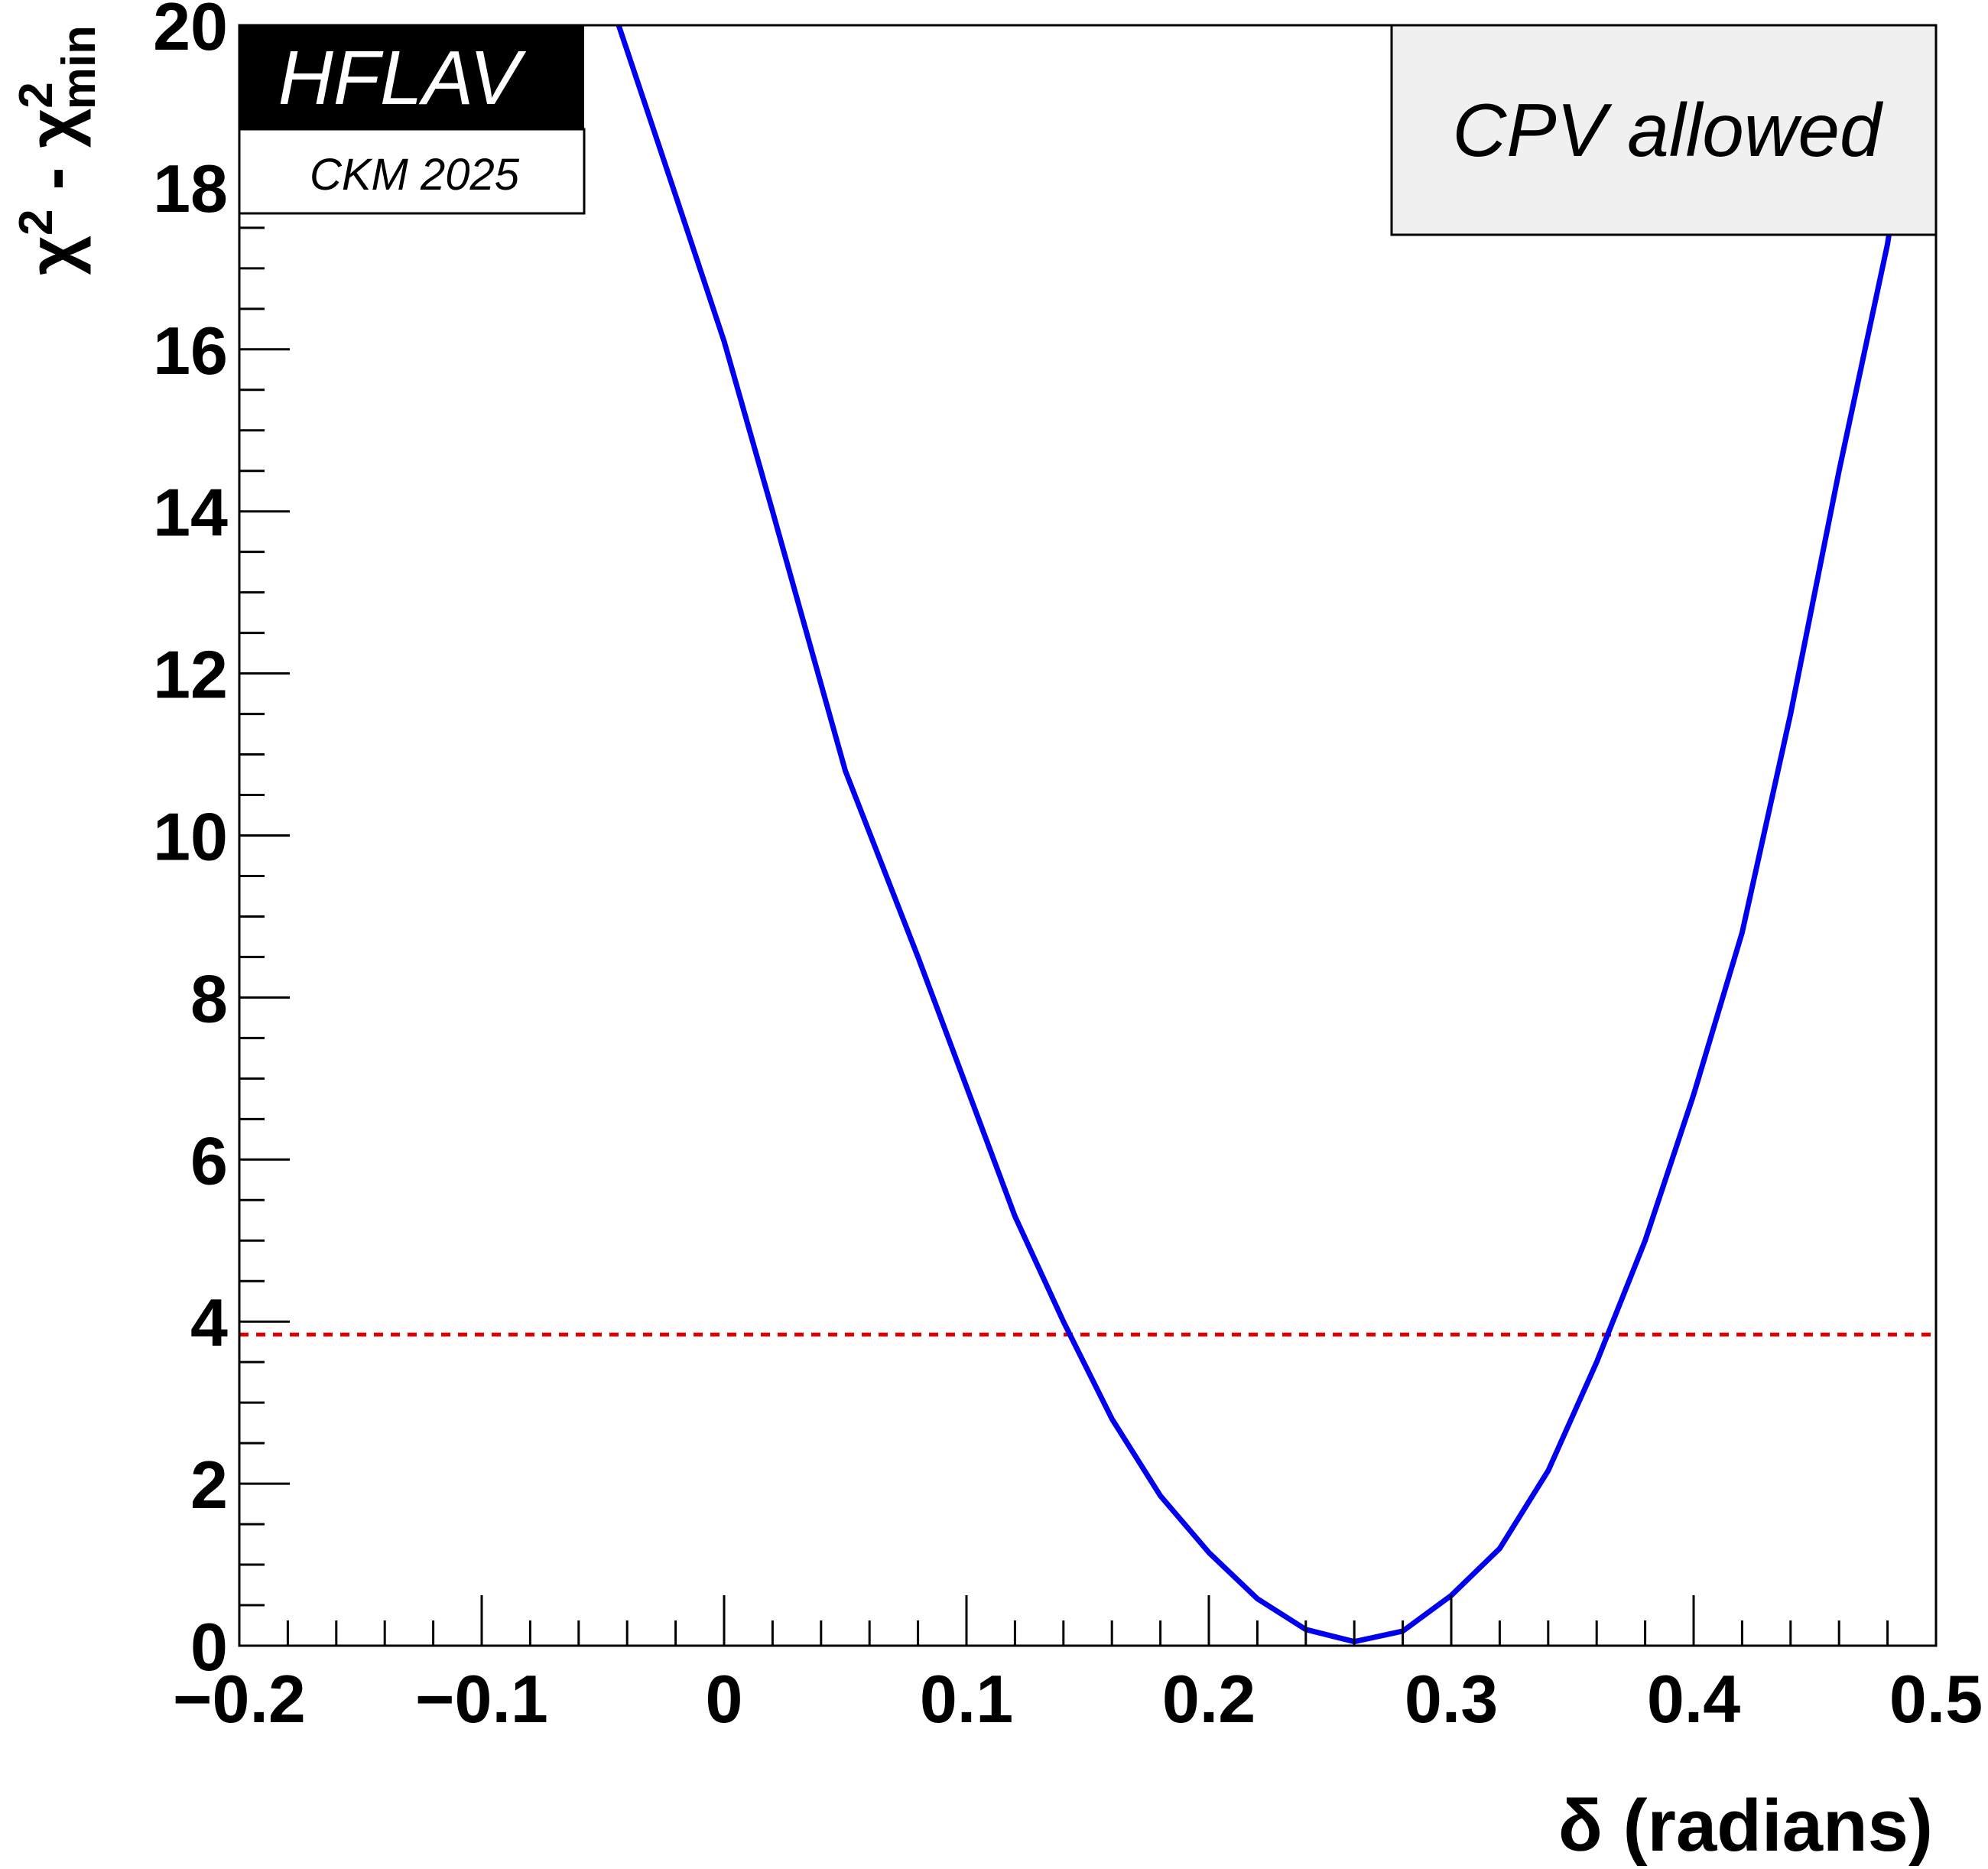 The height and width of the screenshot is (1869, 1988). What do you see at coordinates (1451, 1699) in the screenshot?
I see `x-tick-label: 0.3` at bounding box center [1451, 1699].